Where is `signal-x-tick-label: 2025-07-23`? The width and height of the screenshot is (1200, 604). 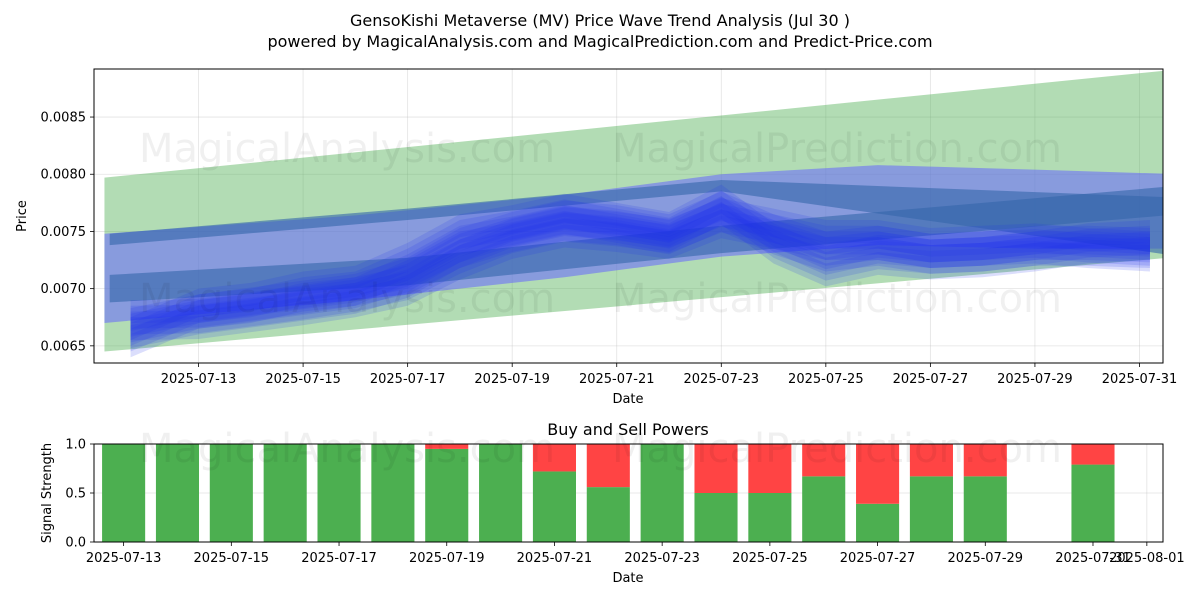 signal-x-tick-label: 2025-07-23 is located at coordinates (662, 558).